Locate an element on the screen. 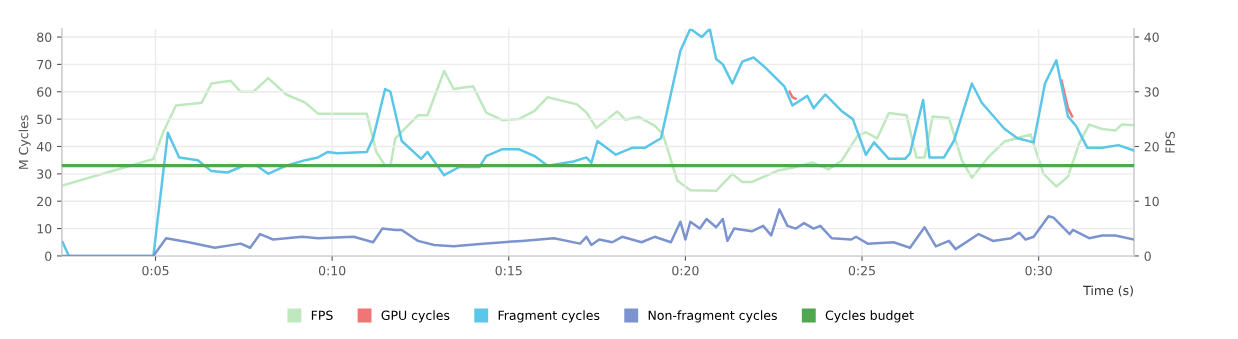 The image size is (1238, 339). y-tick-label: 80 is located at coordinates (44, 37).